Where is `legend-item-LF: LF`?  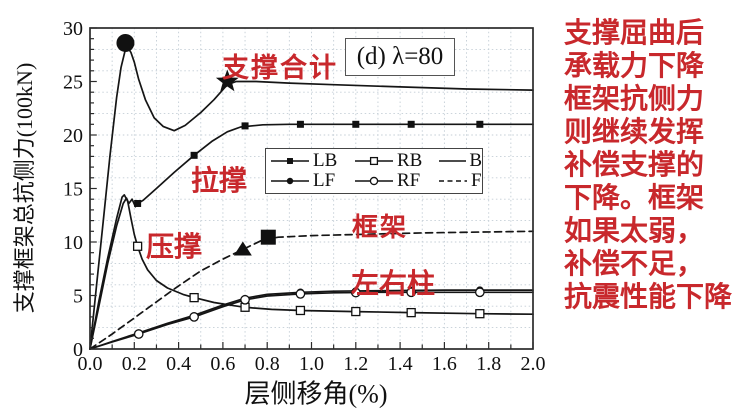 legend-item-LF: LF is located at coordinates (312, 181).